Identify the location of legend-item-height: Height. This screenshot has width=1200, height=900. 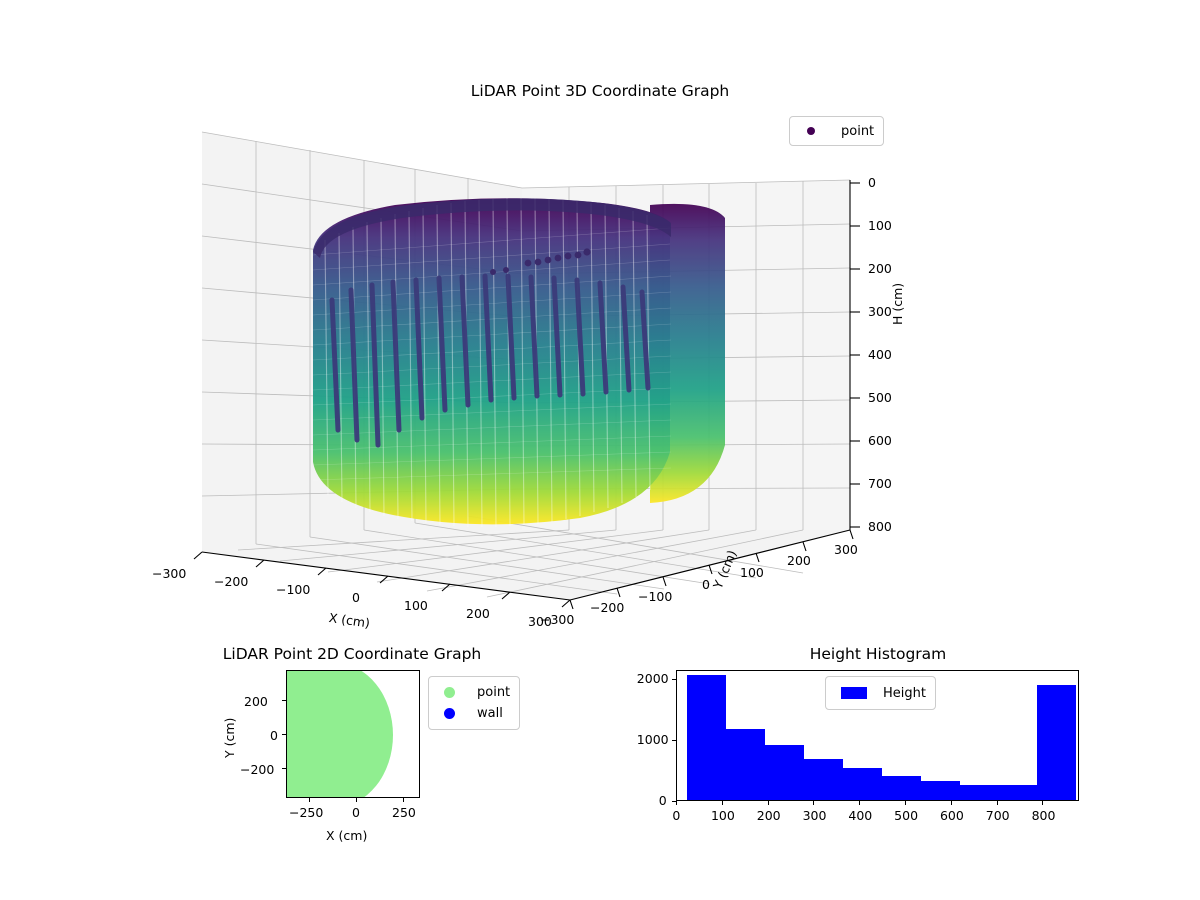
(880, 693).